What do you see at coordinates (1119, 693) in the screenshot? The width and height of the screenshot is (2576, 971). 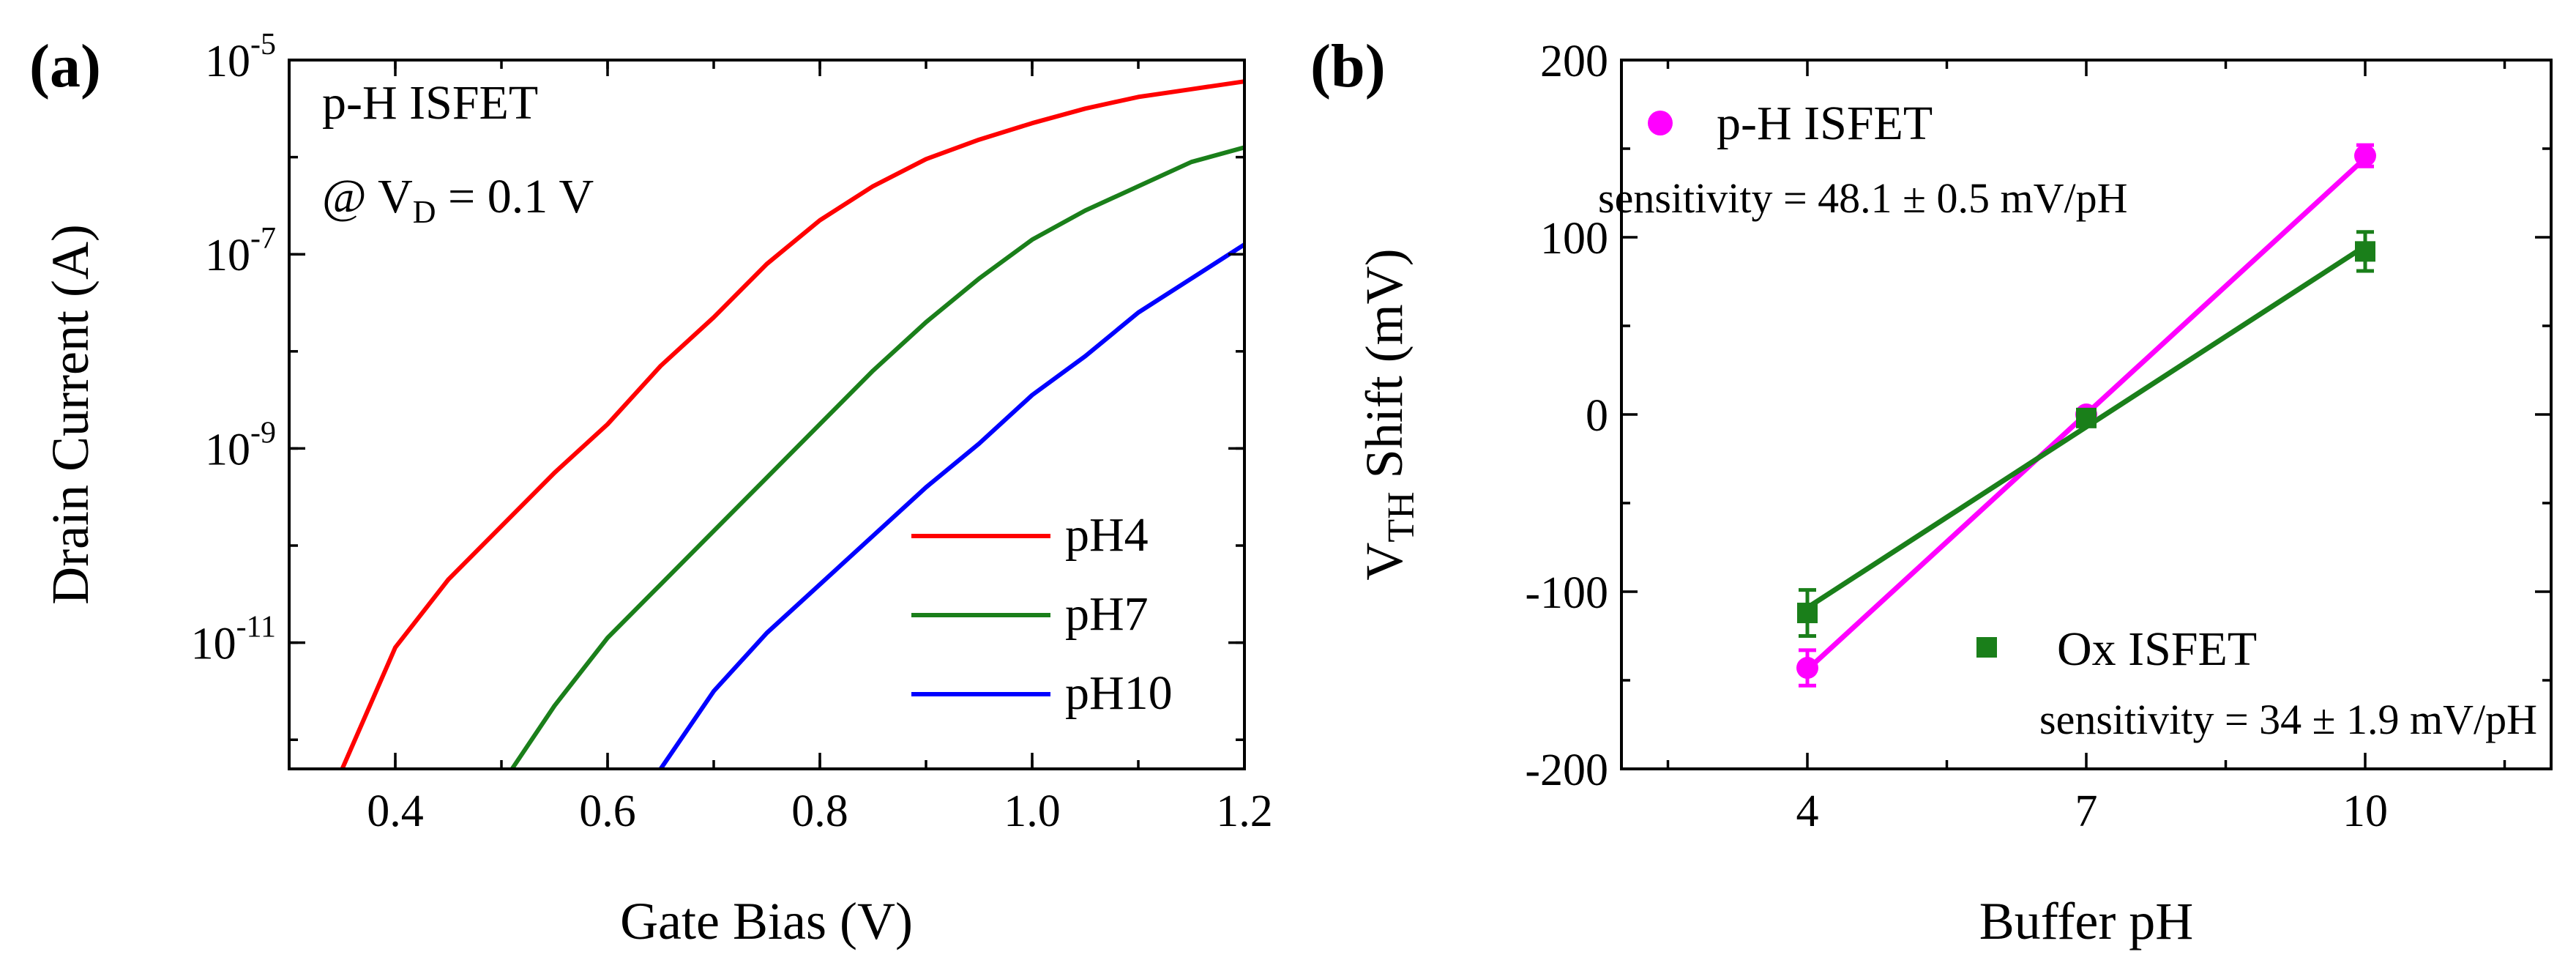 I see `legend-label-ph10: pH10` at bounding box center [1119, 693].